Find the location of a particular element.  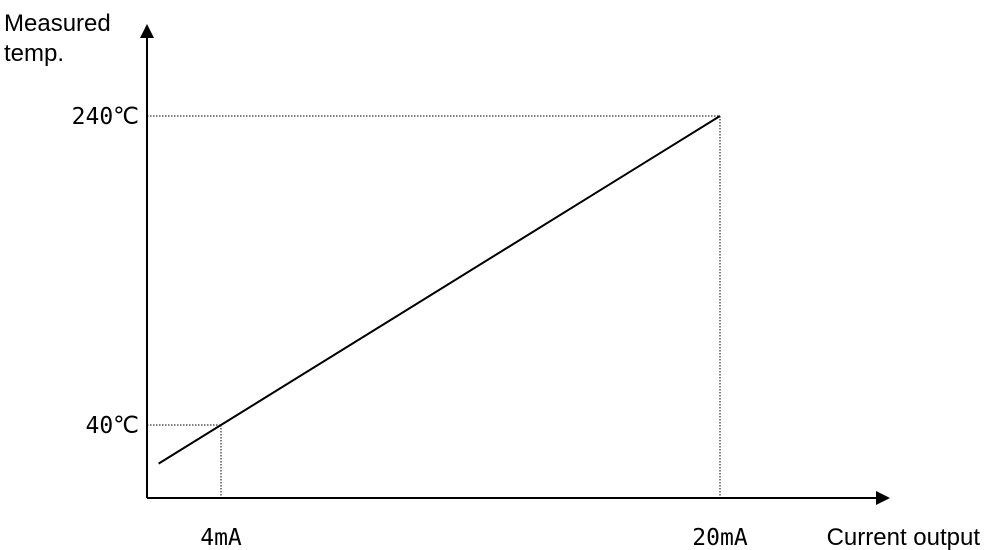

x-tick-label-1: 20mA is located at coordinates (720, 537).